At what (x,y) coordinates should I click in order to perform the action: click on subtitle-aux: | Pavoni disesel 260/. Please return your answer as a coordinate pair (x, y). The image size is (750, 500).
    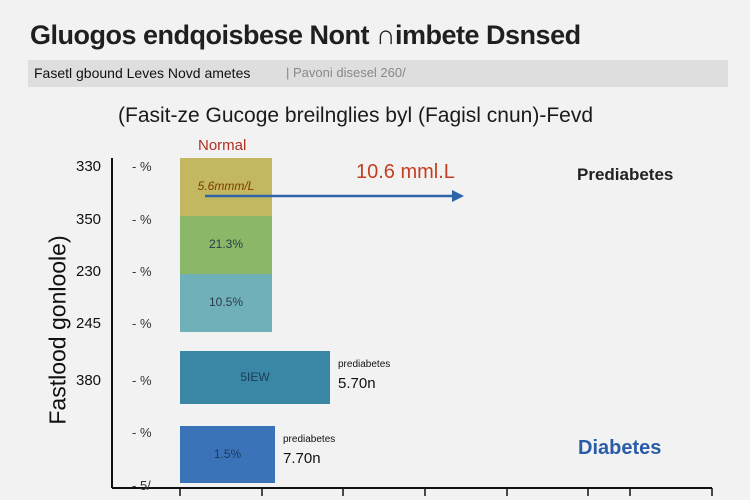
    Looking at the image, I should click on (346, 72).